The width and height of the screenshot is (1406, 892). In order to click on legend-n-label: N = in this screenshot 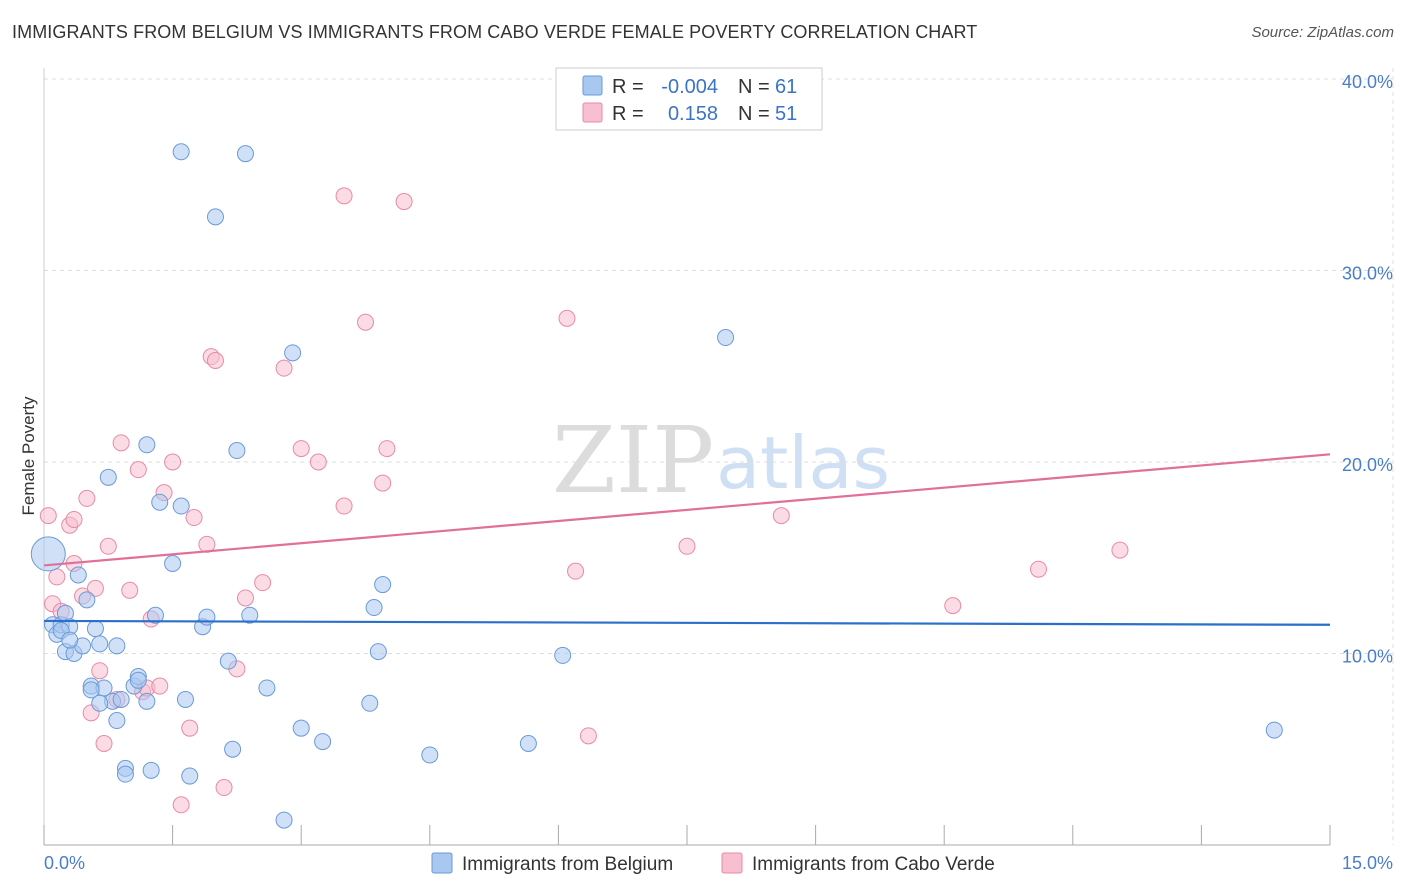, I will do `click(754, 114)`.